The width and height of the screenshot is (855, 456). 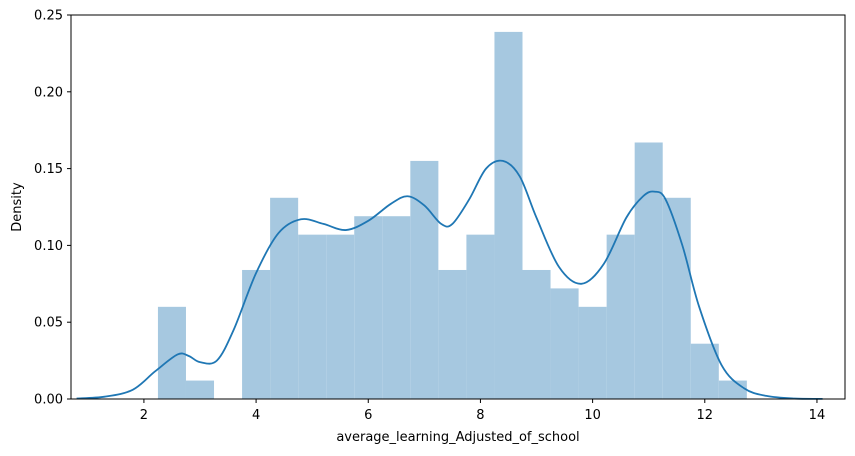 What do you see at coordinates (48, 400) in the screenshot?
I see `y-tick-label: 0.00` at bounding box center [48, 400].